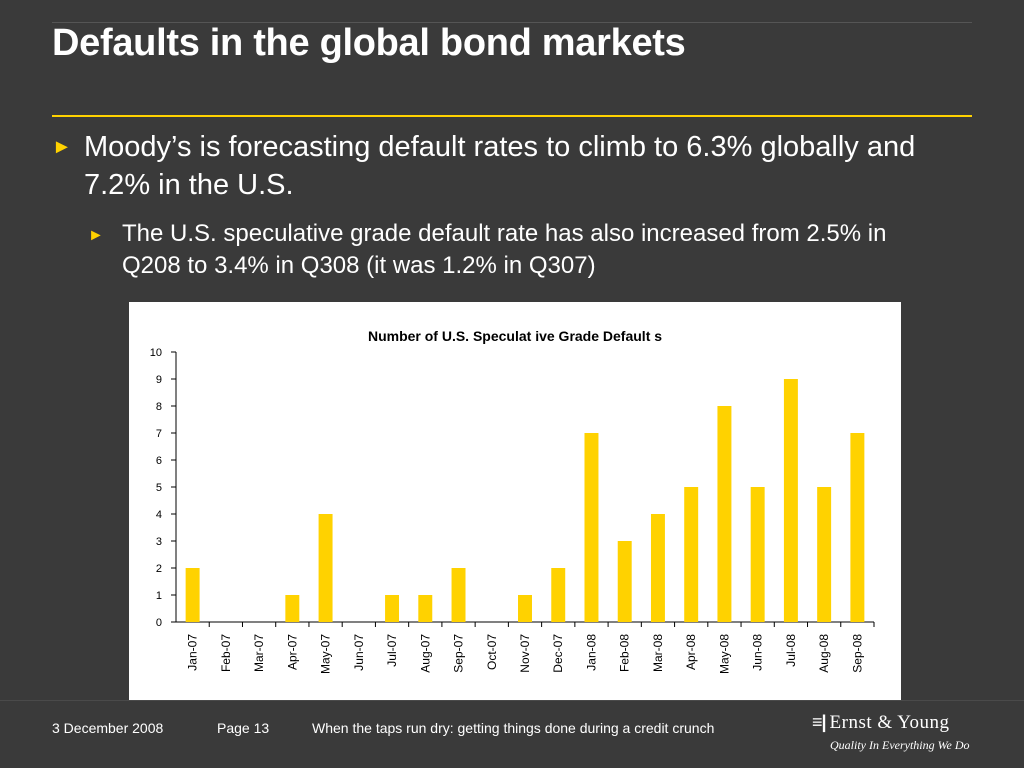 The image size is (1024, 768). Describe the element at coordinates (459, 653) in the screenshot. I see `x-tick-label: Sep-07` at that location.